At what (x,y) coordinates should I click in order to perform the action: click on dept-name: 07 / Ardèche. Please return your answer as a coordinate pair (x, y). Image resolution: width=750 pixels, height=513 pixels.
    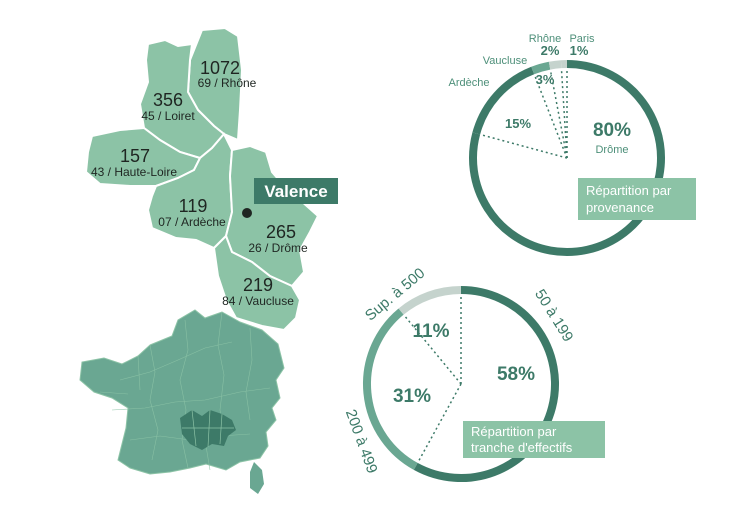
    Looking at the image, I should click on (192, 222).